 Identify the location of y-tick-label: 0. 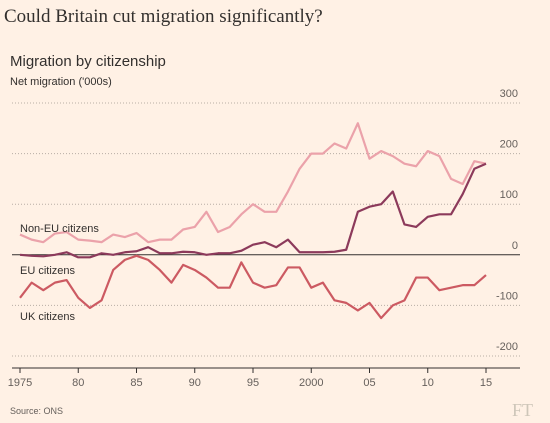
(515, 246).